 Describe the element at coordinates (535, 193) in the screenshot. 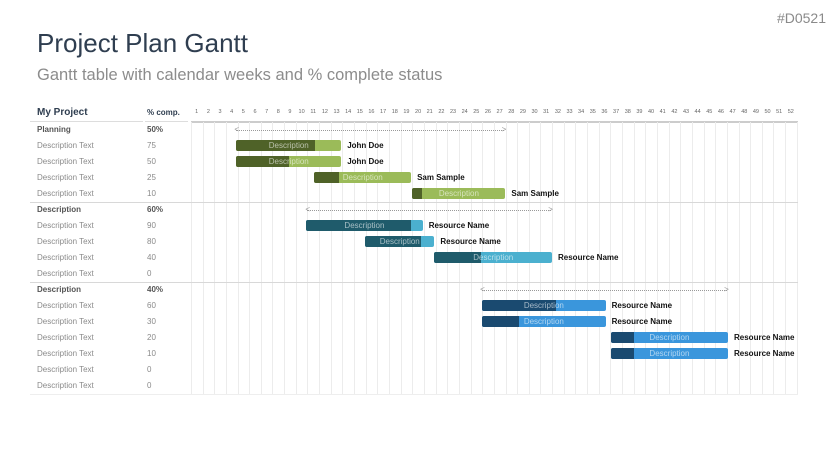

I see `resource-name: Sam Sample` at that location.